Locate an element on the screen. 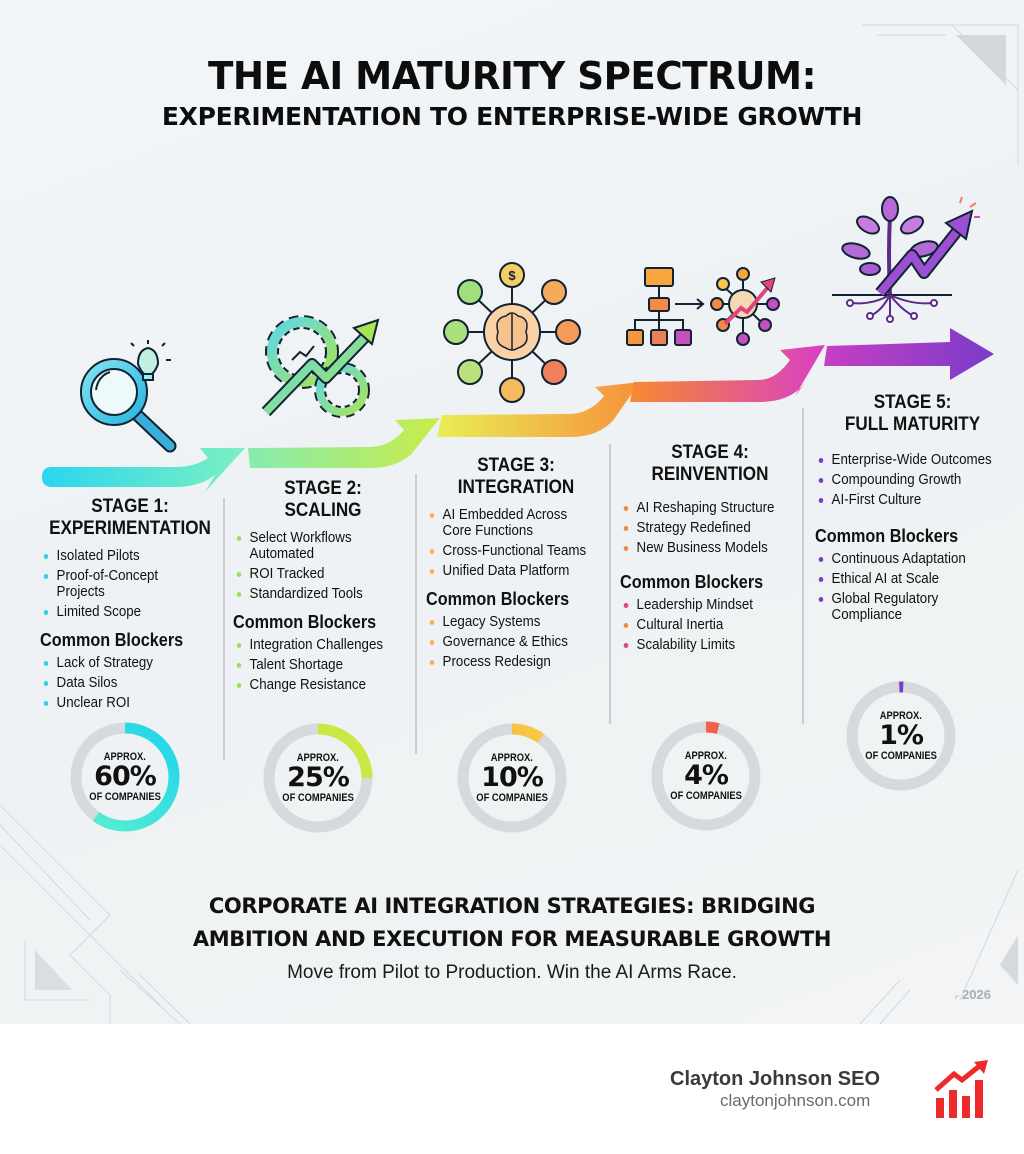  list-item: Proof-of-Concept Projects is located at coordinates (123, 584).